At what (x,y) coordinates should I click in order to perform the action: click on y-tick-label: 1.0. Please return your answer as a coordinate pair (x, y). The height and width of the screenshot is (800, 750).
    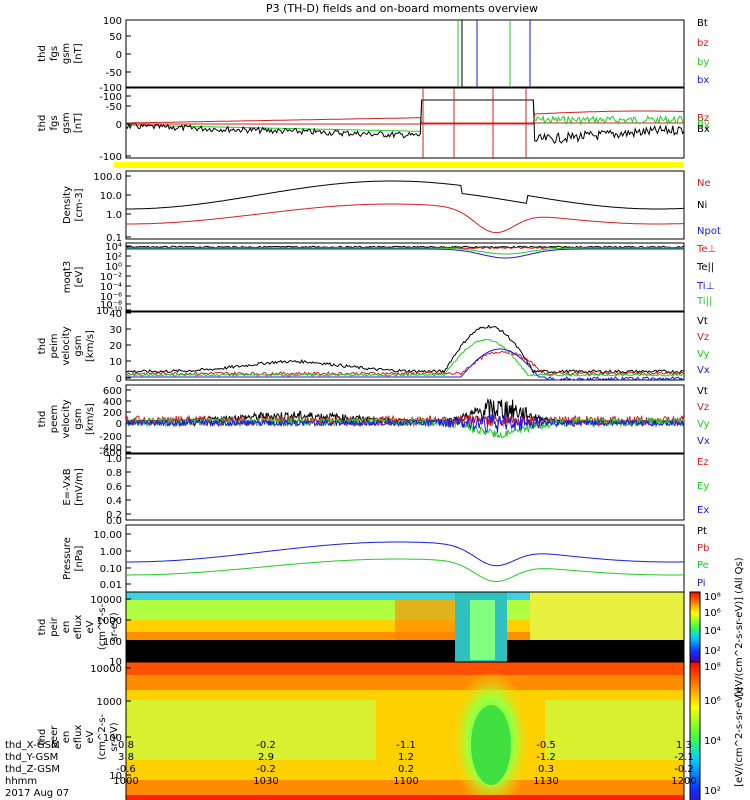
    Looking at the image, I should click on (114, 215).